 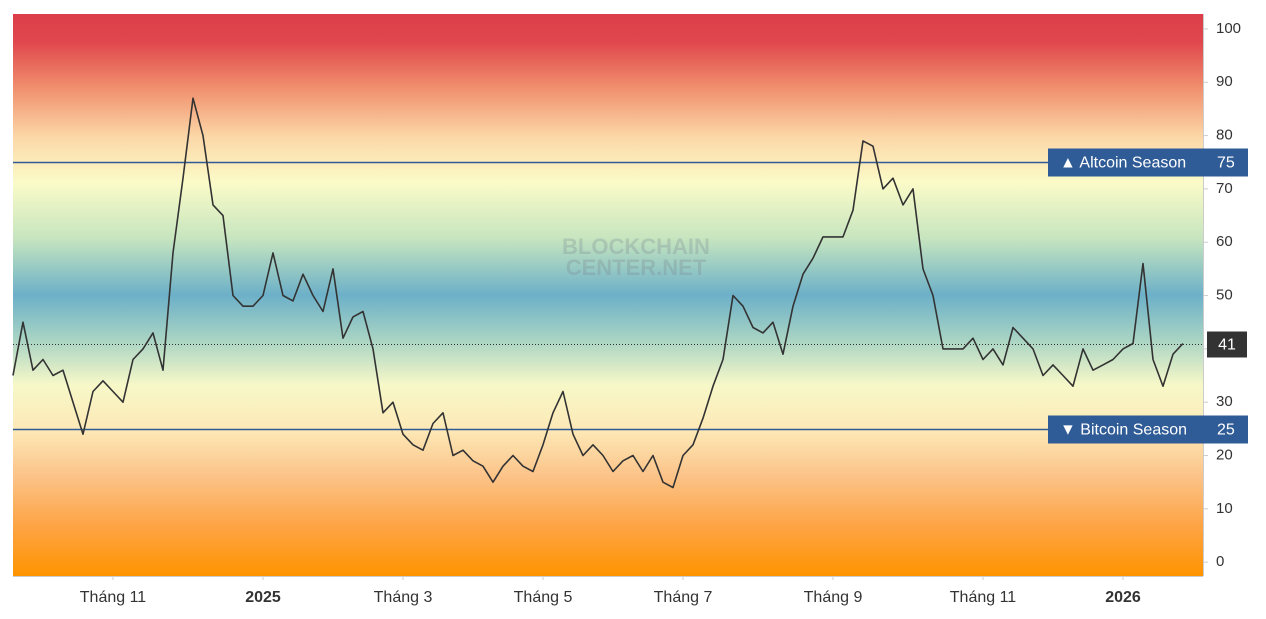 I want to click on current-value-box, so click(x=1227, y=344).